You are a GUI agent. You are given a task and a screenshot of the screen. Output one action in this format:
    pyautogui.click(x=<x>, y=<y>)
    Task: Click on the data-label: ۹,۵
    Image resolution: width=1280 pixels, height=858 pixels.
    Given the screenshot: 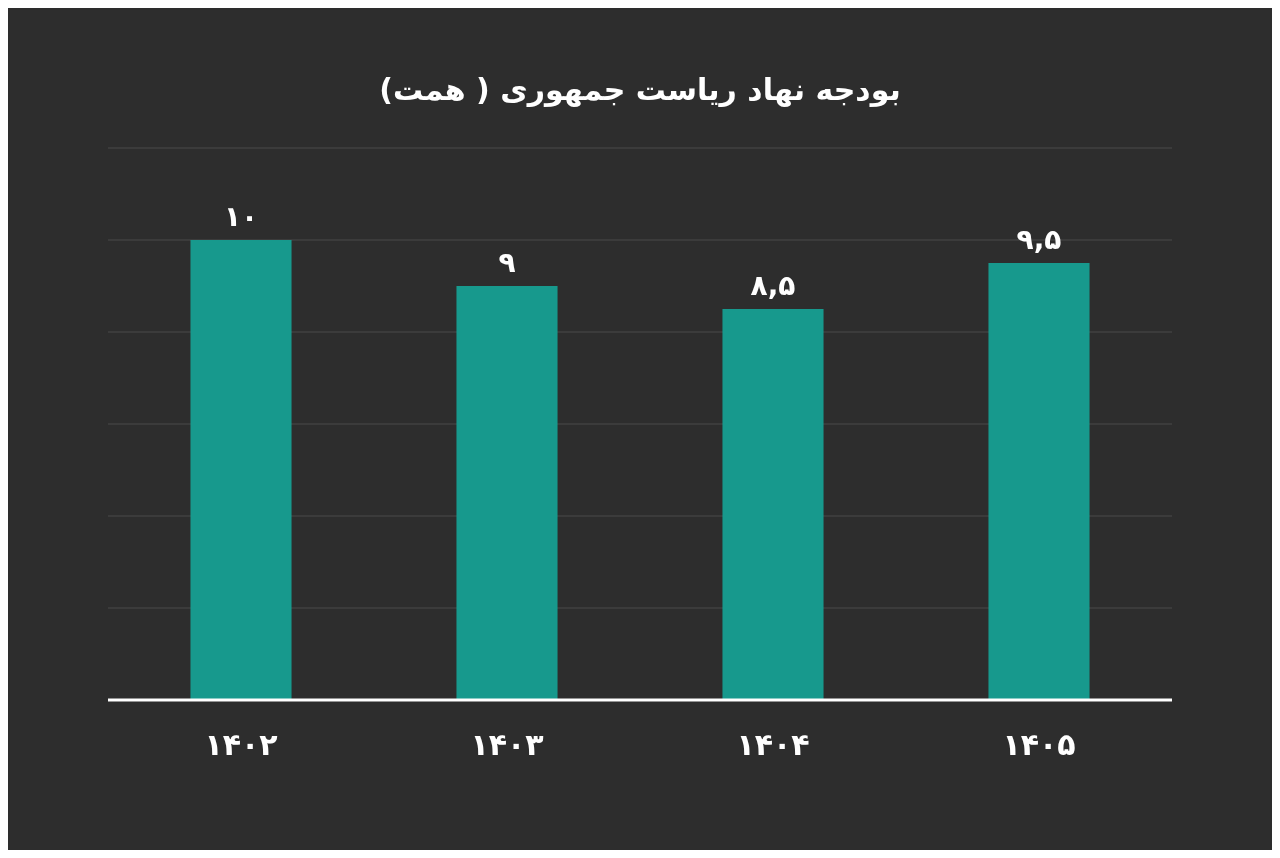 What is the action you would take?
    pyautogui.click(x=1039, y=239)
    